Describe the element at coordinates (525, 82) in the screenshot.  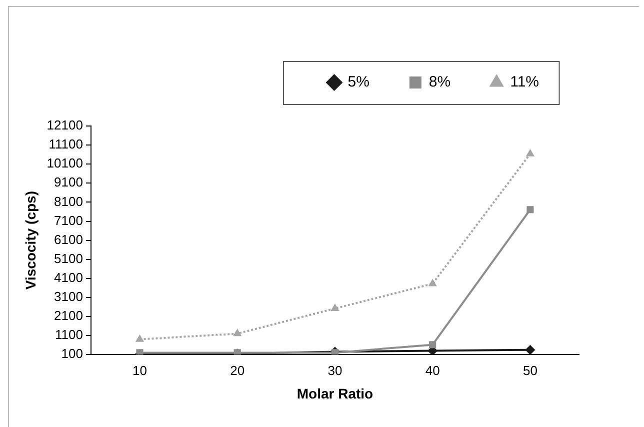
I see `legend-label: 11%` at that location.